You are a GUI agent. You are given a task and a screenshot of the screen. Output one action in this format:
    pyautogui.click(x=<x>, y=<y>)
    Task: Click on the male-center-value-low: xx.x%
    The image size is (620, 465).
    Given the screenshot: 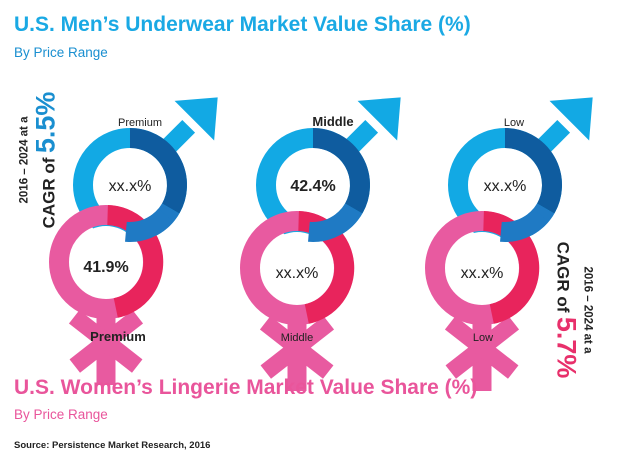 What is the action you would take?
    pyautogui.click(x=505, y=186)
    